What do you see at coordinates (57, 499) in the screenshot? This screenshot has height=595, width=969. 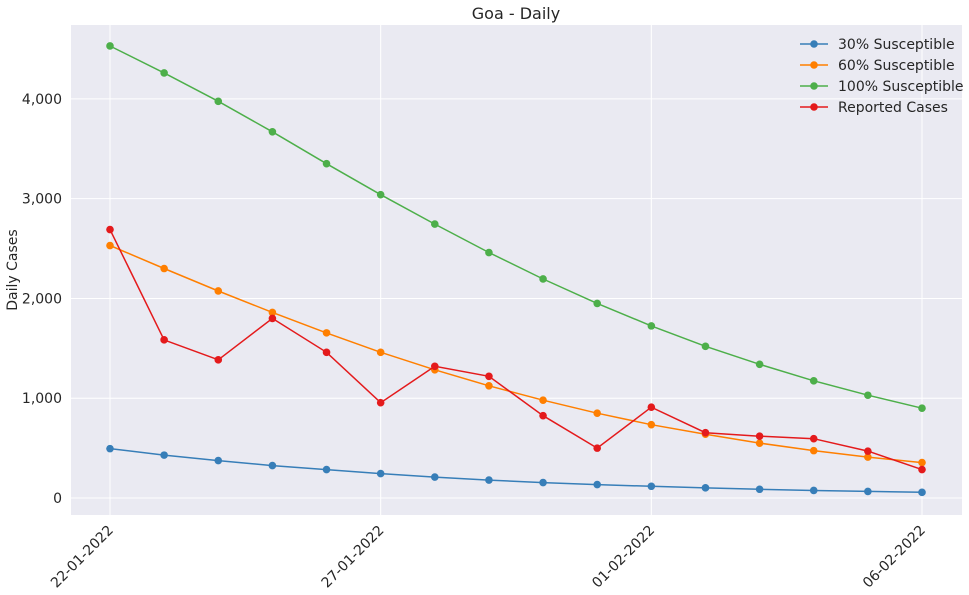 I see `y-tick-label: 0` at bounding box center [57, 499].